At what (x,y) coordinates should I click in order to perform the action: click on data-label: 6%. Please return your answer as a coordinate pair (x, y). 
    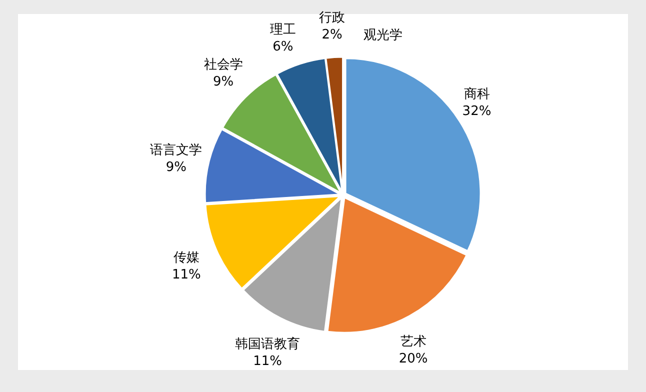
    Looking at the image, I should click on (283, 47).